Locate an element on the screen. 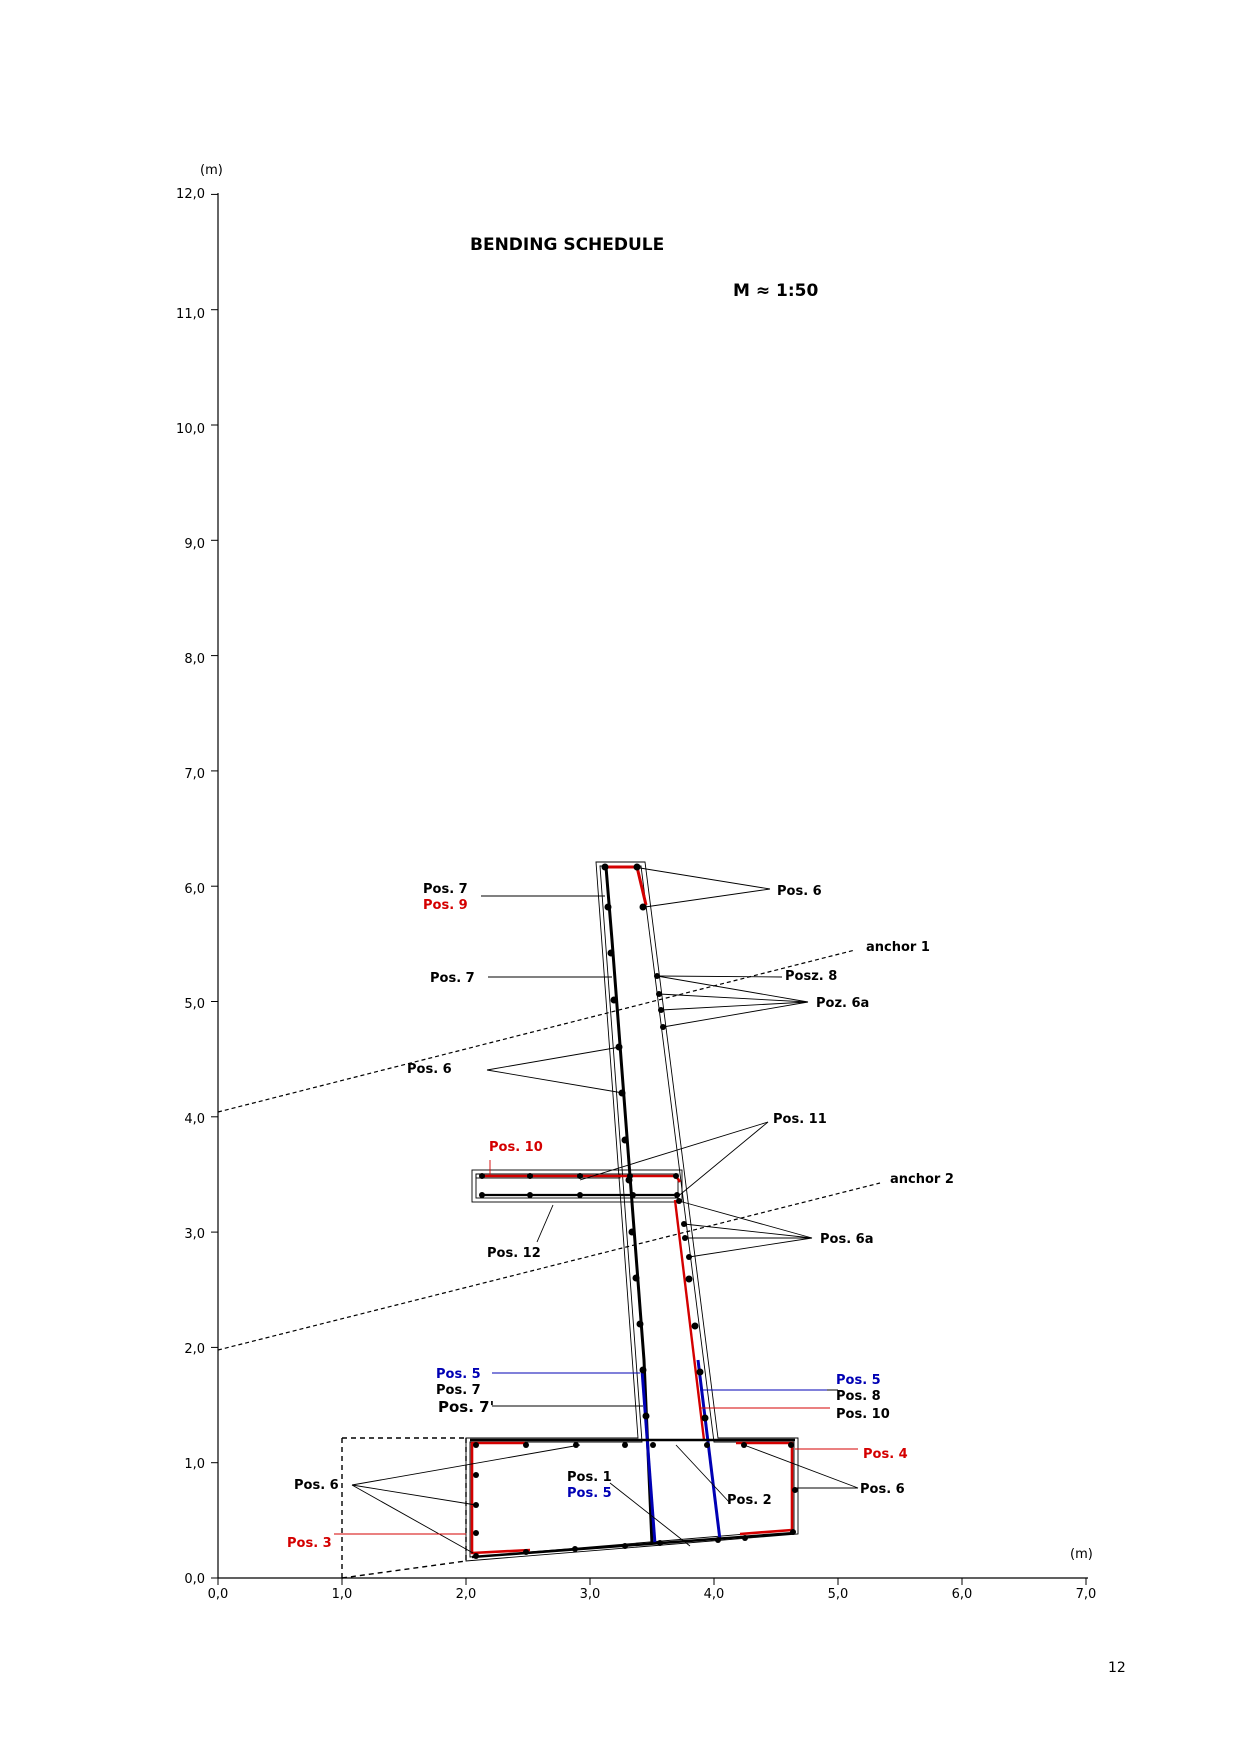 This screenshot has height=1754, width=1240. label-pos8-right: Pos. 8 is located at coordinates (858, 1396).